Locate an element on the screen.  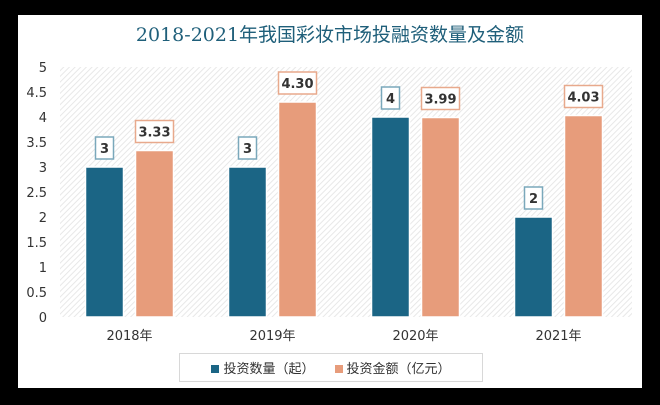
data-label: 4 is located at coordinates (390, 99).